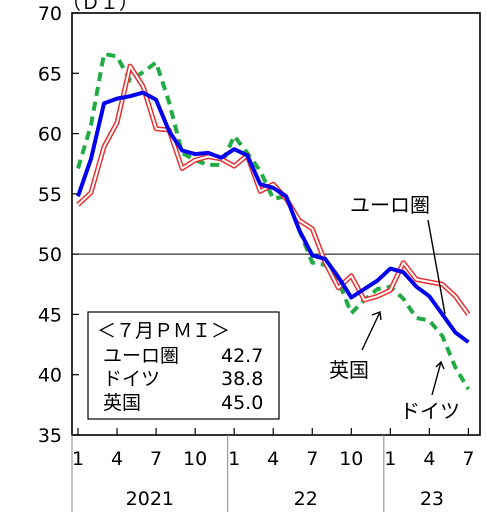 The width and height of the screenshot is (487, 512). I want to click on legend-germany-value: 38.8, so click(242, 379).